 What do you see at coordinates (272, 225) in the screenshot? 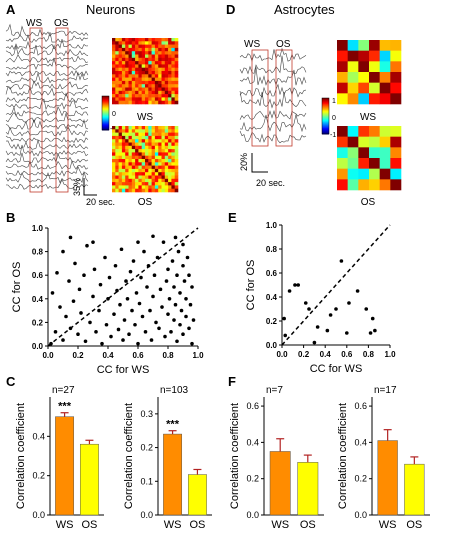
I see `y-tick-label: 1.0` at bounding box center [272, 225].